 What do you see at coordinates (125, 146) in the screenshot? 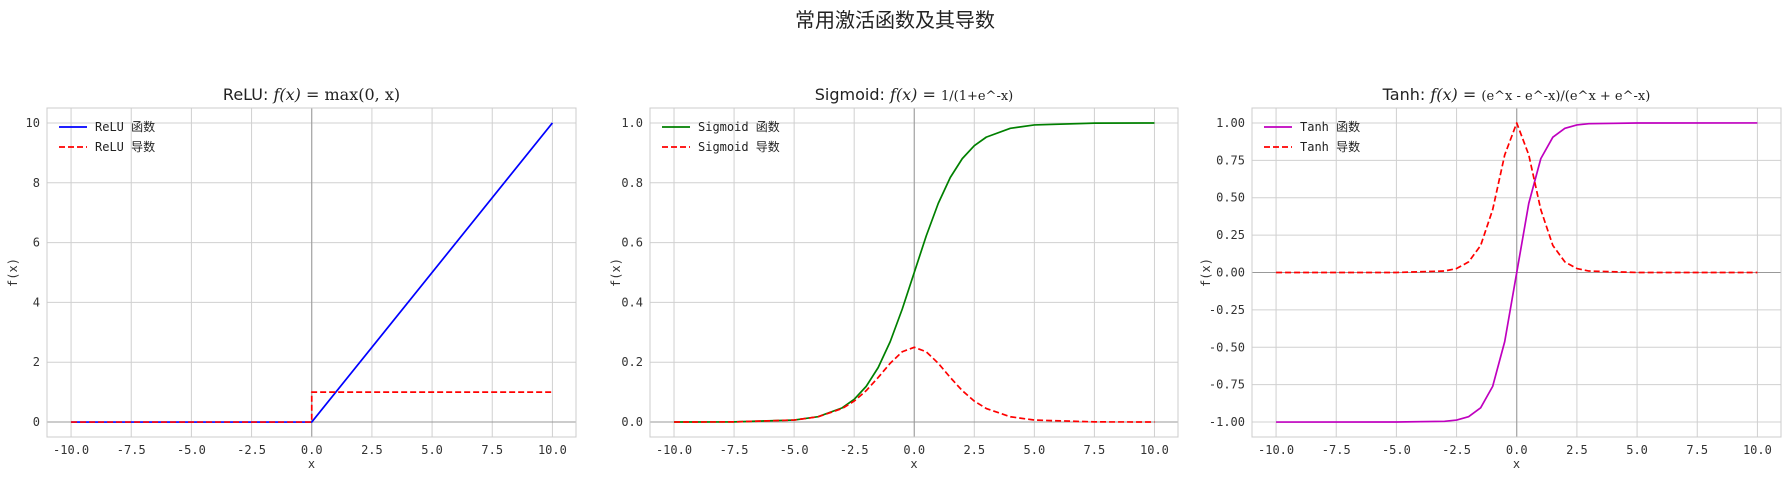
I see `legend-label: ReLU 导数` at bounding box center [125, 146].